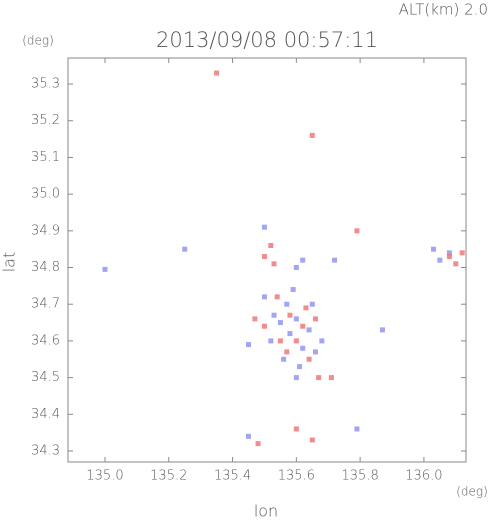  Describe the element at coordinates (45, 120) in the screenshot. I see `y-tick-label: 35.2` at that location.